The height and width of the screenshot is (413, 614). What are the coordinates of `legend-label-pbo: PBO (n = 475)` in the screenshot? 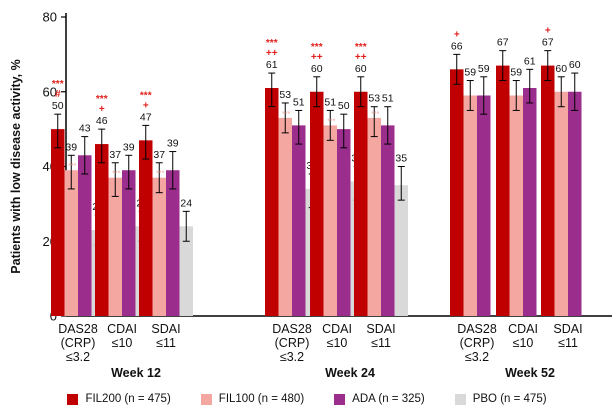 It's located at (509, 399).